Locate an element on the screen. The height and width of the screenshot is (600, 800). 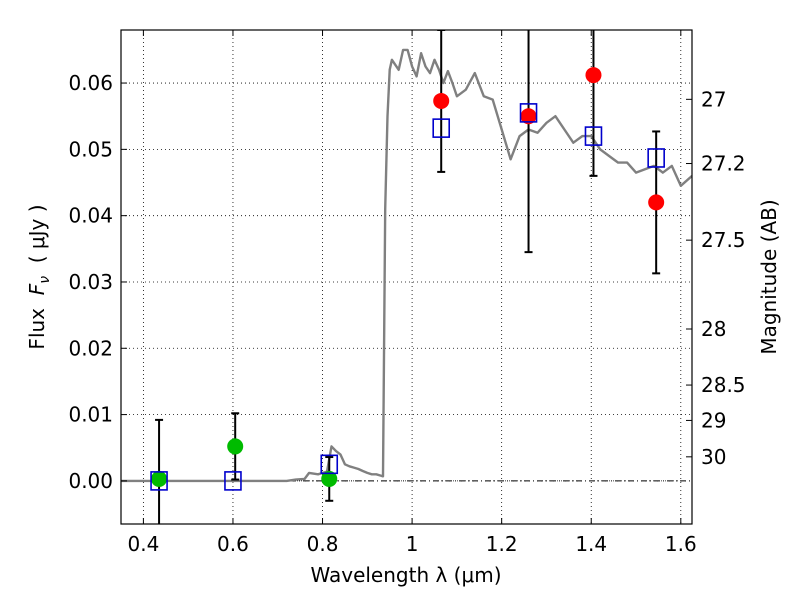
y2-axis-label: Magnitude (AB) is located at coordinates (769, 276).